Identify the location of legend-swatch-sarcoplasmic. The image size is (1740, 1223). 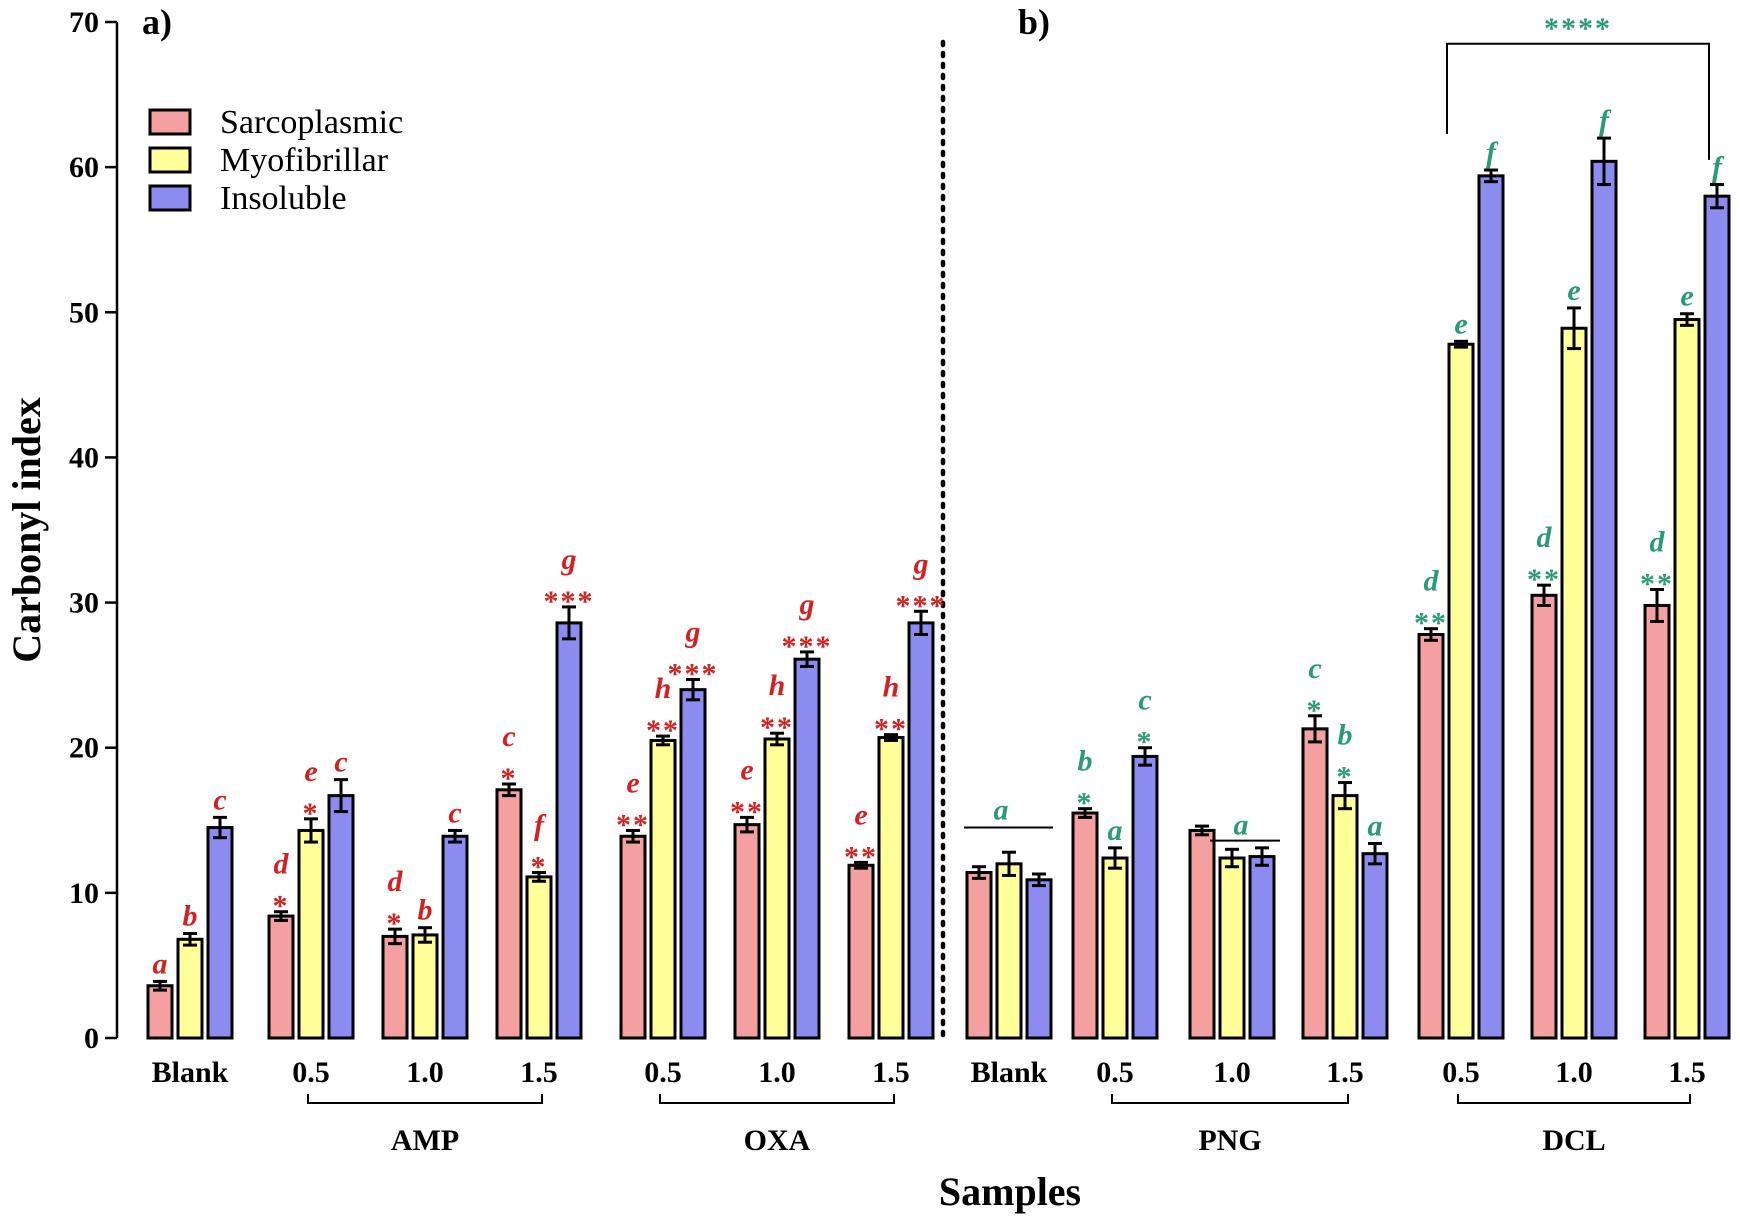
(170, 122).